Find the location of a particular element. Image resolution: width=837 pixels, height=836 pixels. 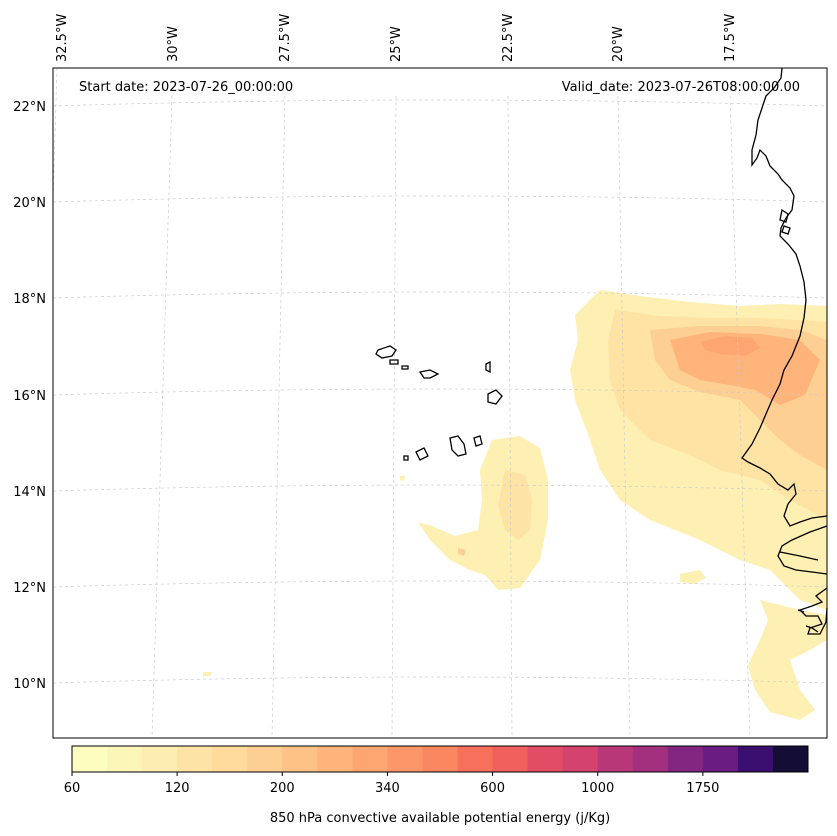

colorbar-tick-label: 60 is located at coordinates (72, 788).